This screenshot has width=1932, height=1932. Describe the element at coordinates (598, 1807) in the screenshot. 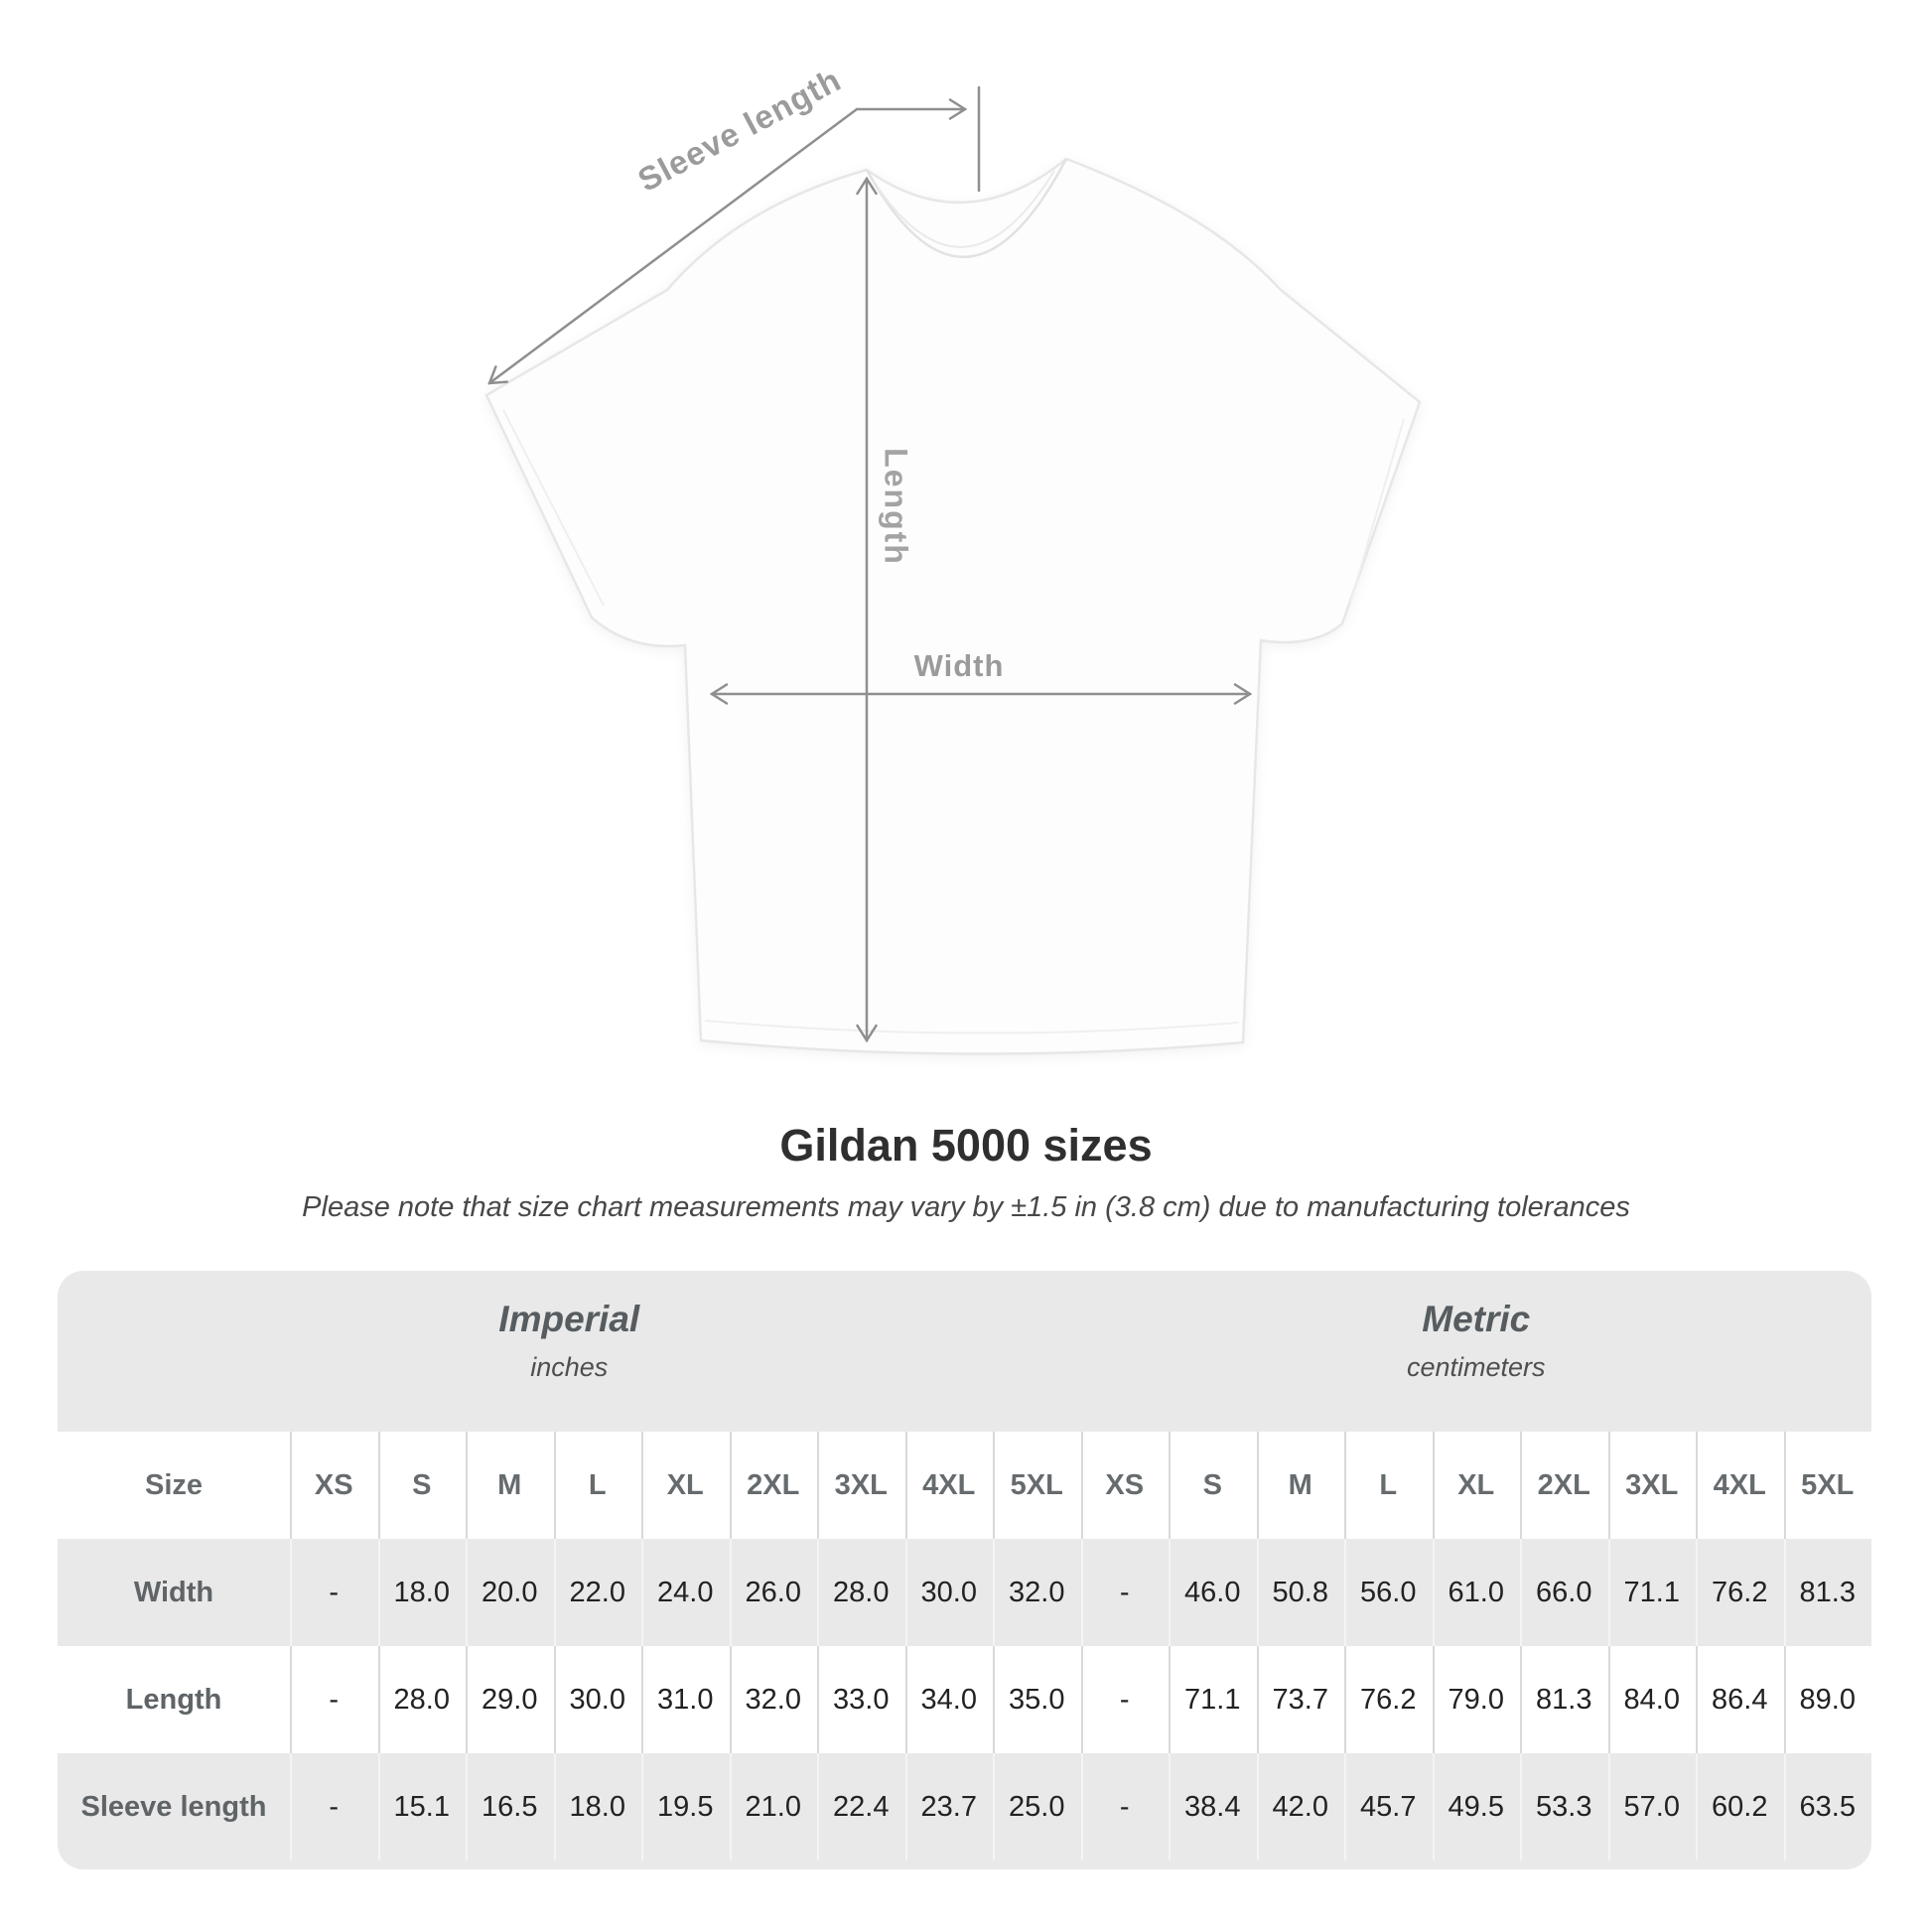

I see `sleeve-imperial-l: 18.0` at that location.